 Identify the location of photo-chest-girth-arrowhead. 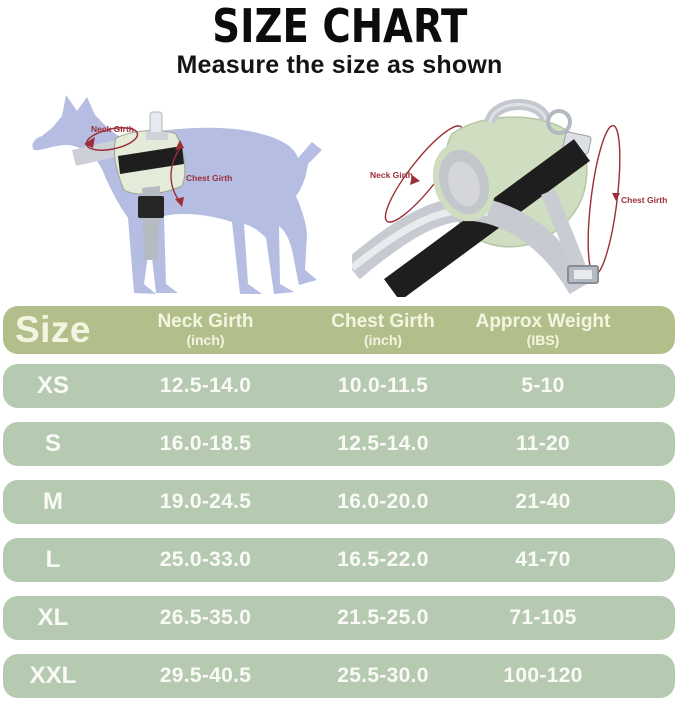
(616, 197).